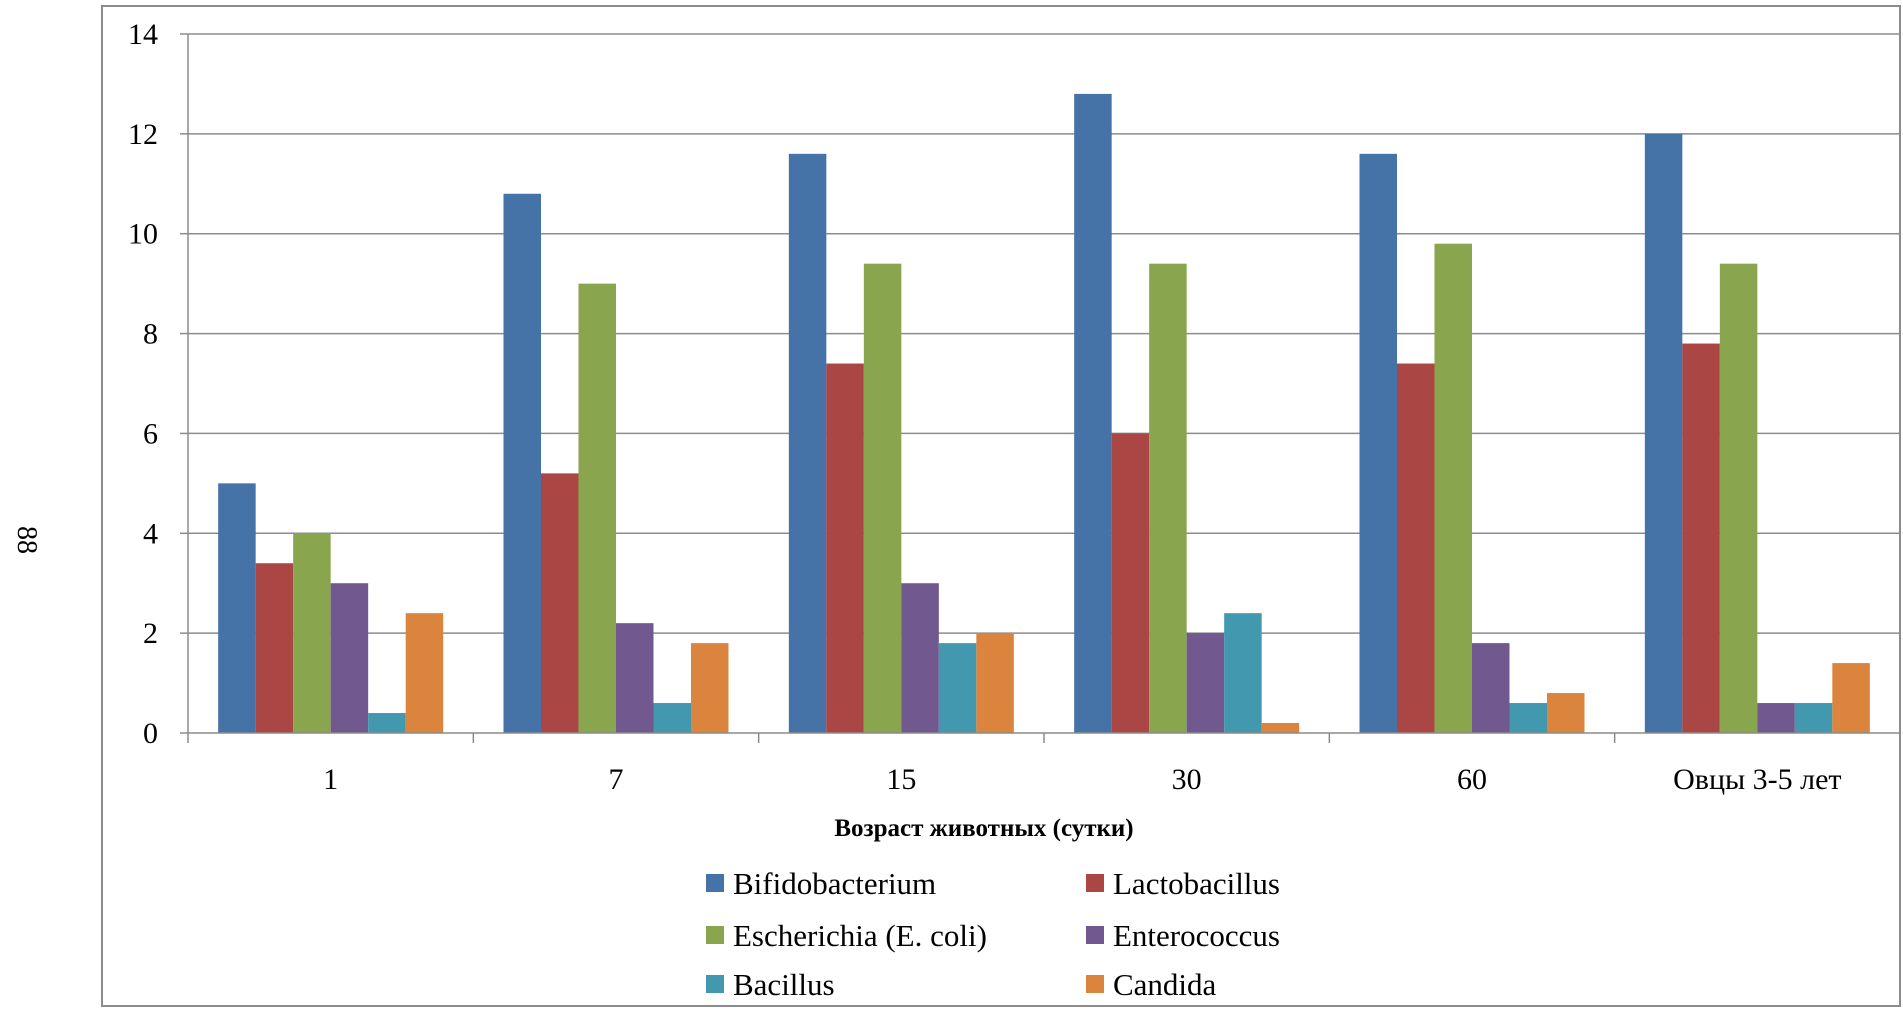 This screenshot has height=1010, width=1903. What do you see at coordinates (834, 883) in the screenshot?
I see `legend-label: Bifidobacterium` at bounding box center [834, 883].